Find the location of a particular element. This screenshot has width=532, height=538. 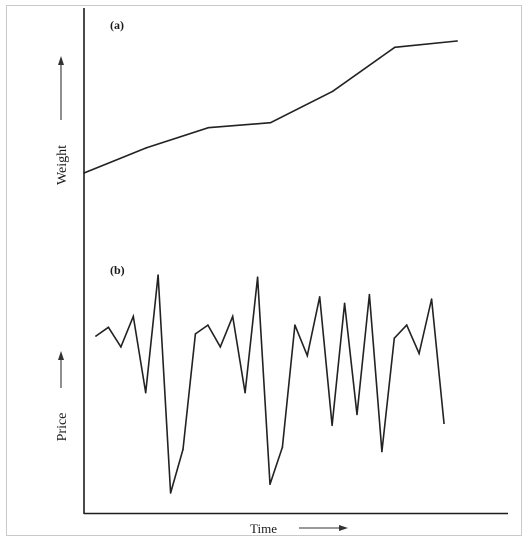

price-arrow-icon is located at coordinates (61, 369).